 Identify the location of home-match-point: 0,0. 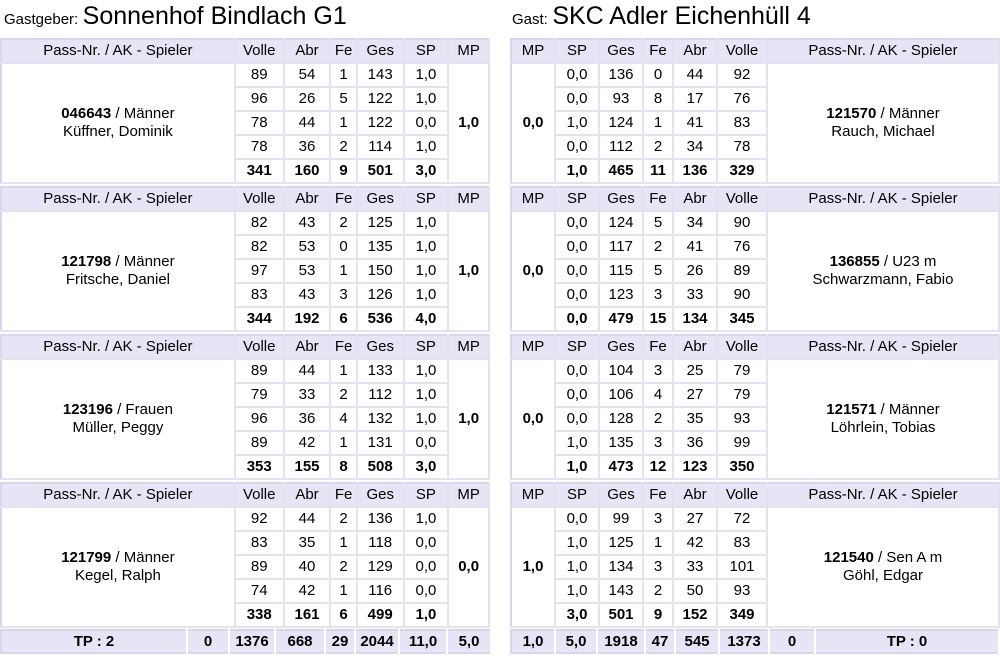
(469, 567).